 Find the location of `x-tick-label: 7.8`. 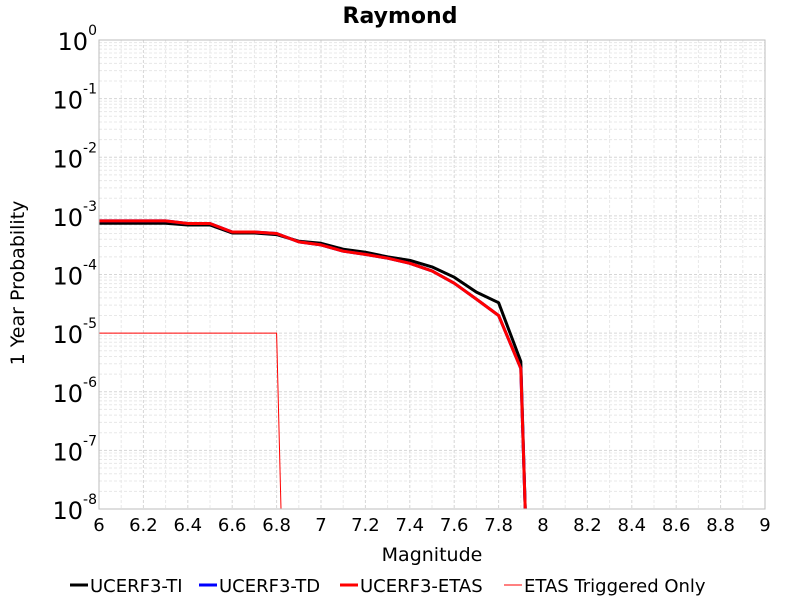

x-tick-label: 7.8 is located at coordinates (498, 525).